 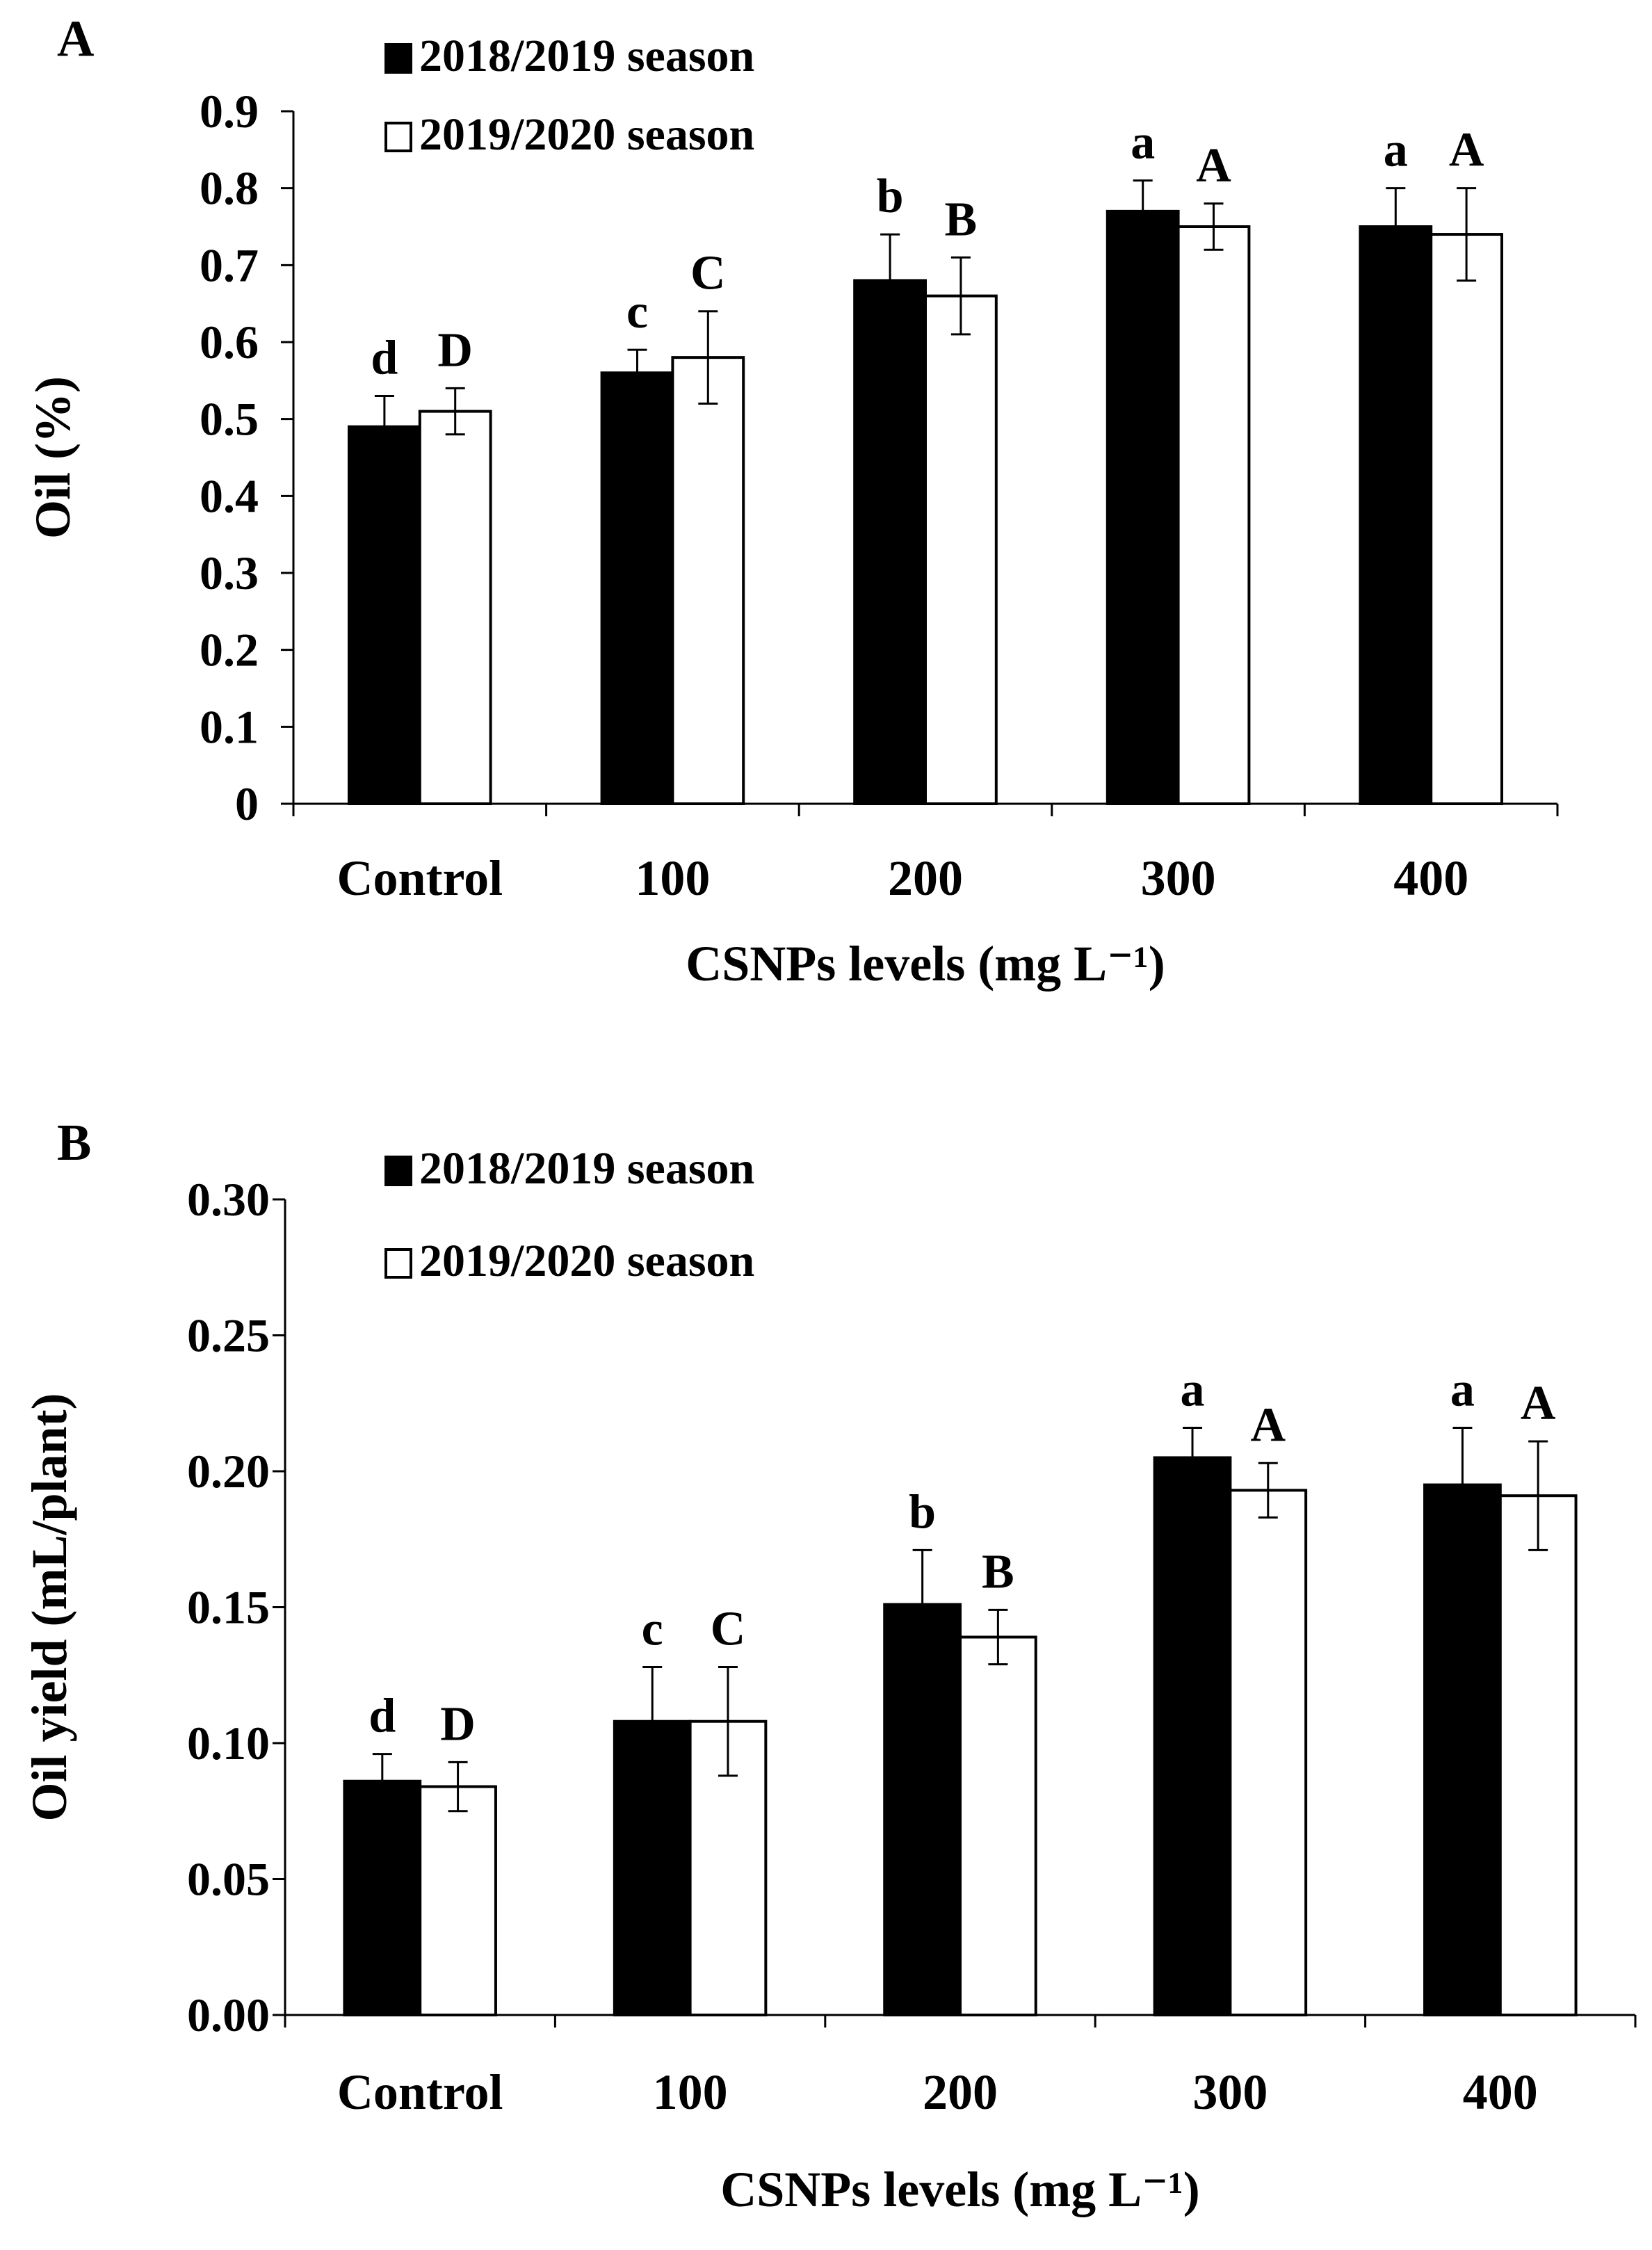 I want to click on y-tick-label: 0.5, so click(x=229, y=420).